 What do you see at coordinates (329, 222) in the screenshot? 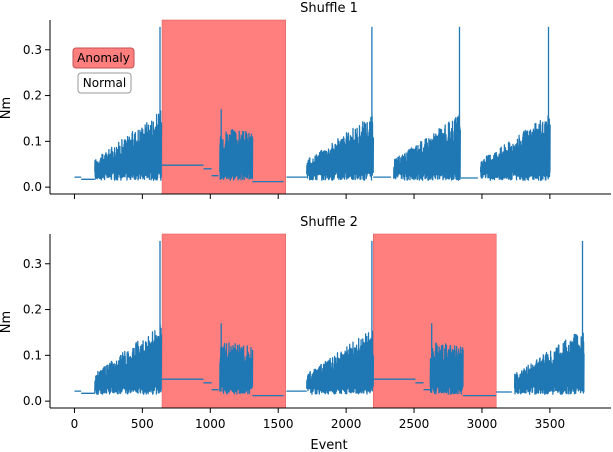
I see `subplot-title: Shuffle 2` at bounding box center [329, 222].